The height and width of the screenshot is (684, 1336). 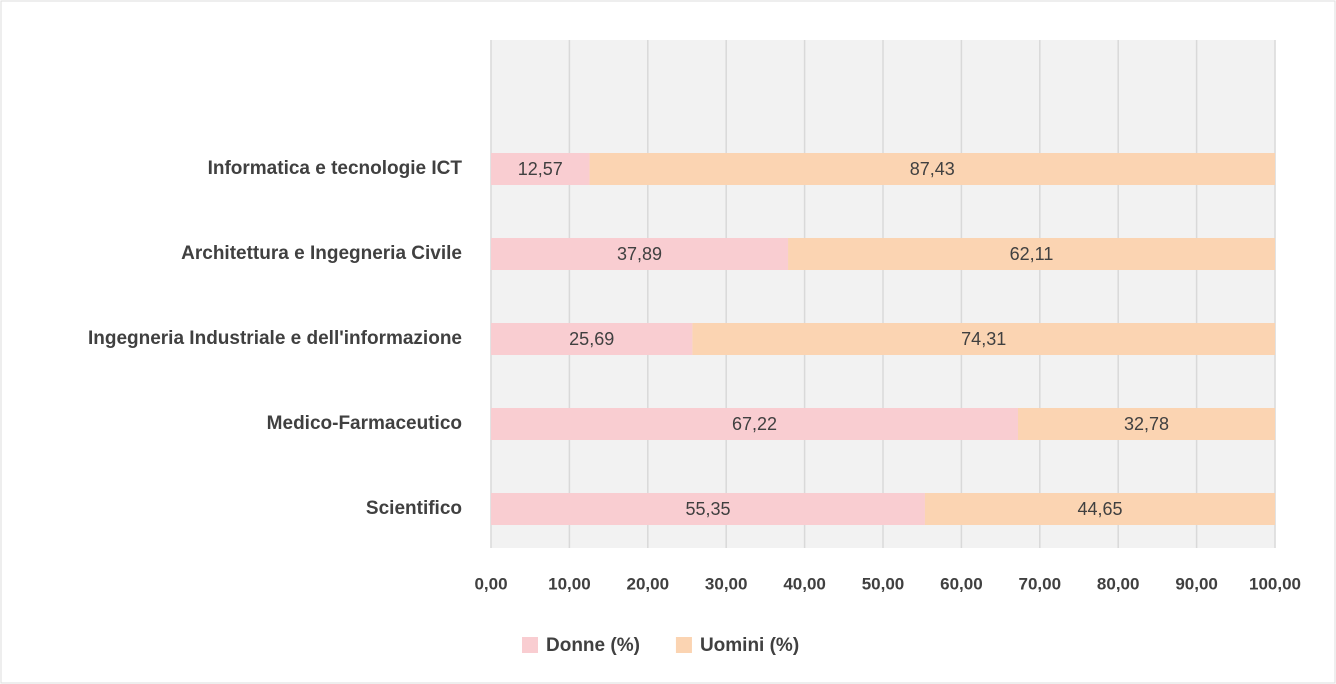 What do you see at coordinates (749, 645) in the screenshot?
I see `legend-label: Uomini (%)` at bounding box center [749, 645].